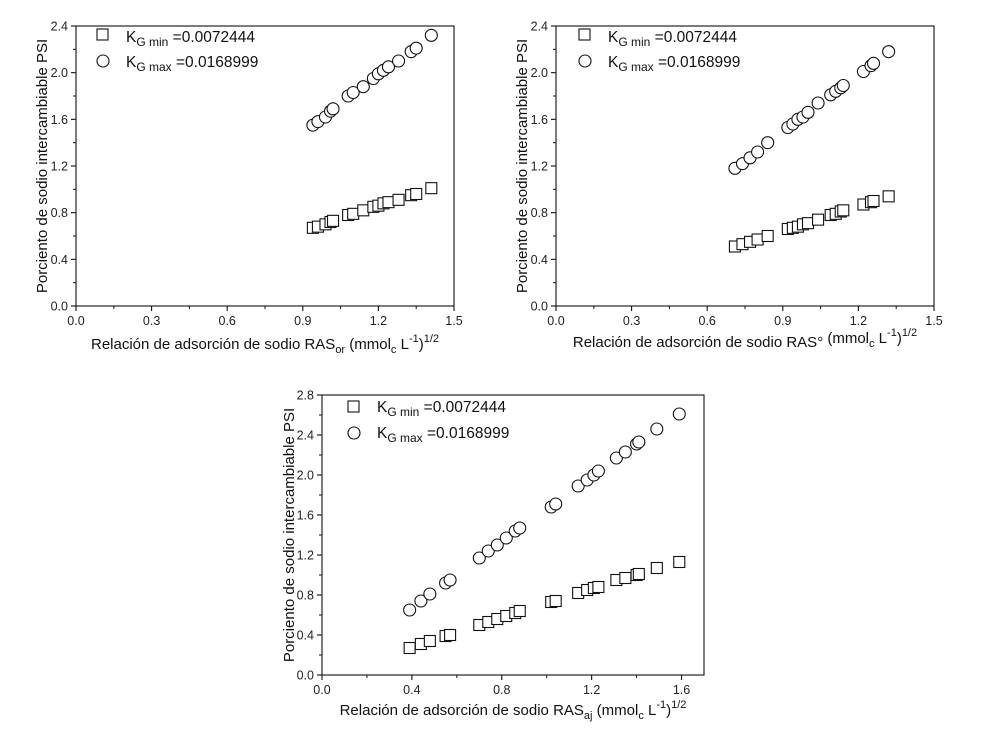 The height and width of the screenshot is (729, 997). I want to click on x-tick-label: 0.4, so click(411, 690).